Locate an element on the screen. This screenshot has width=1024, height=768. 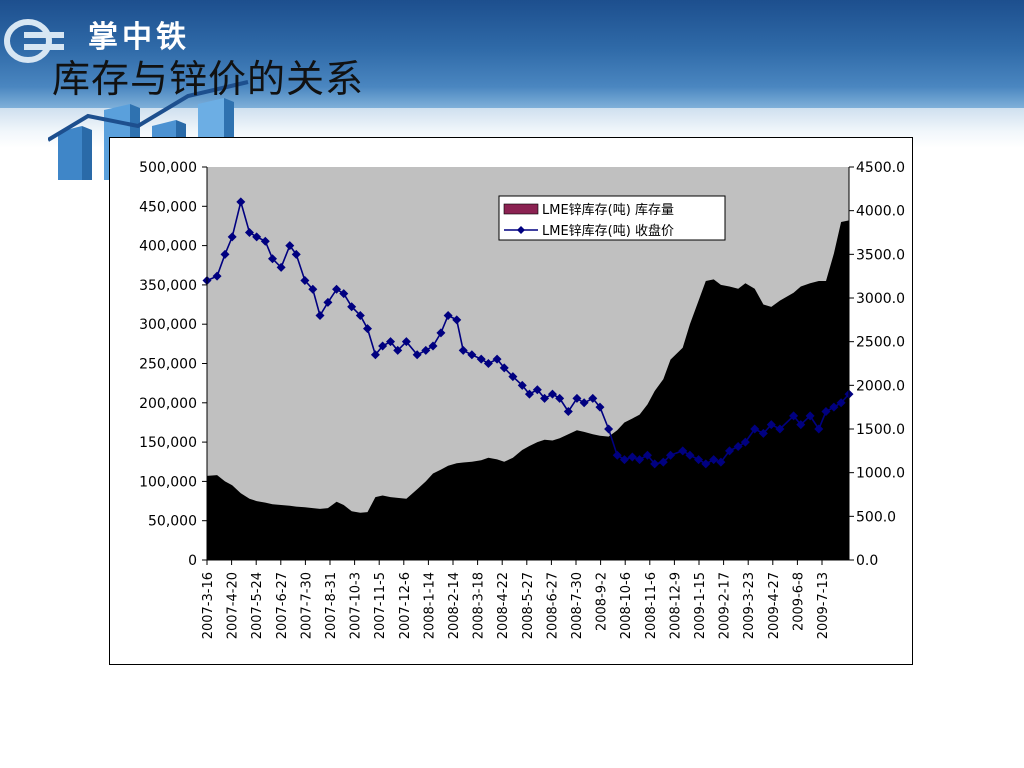
legend-label-area: LME锌库存(吨) 库存量 is located at coordinates (608, 210).